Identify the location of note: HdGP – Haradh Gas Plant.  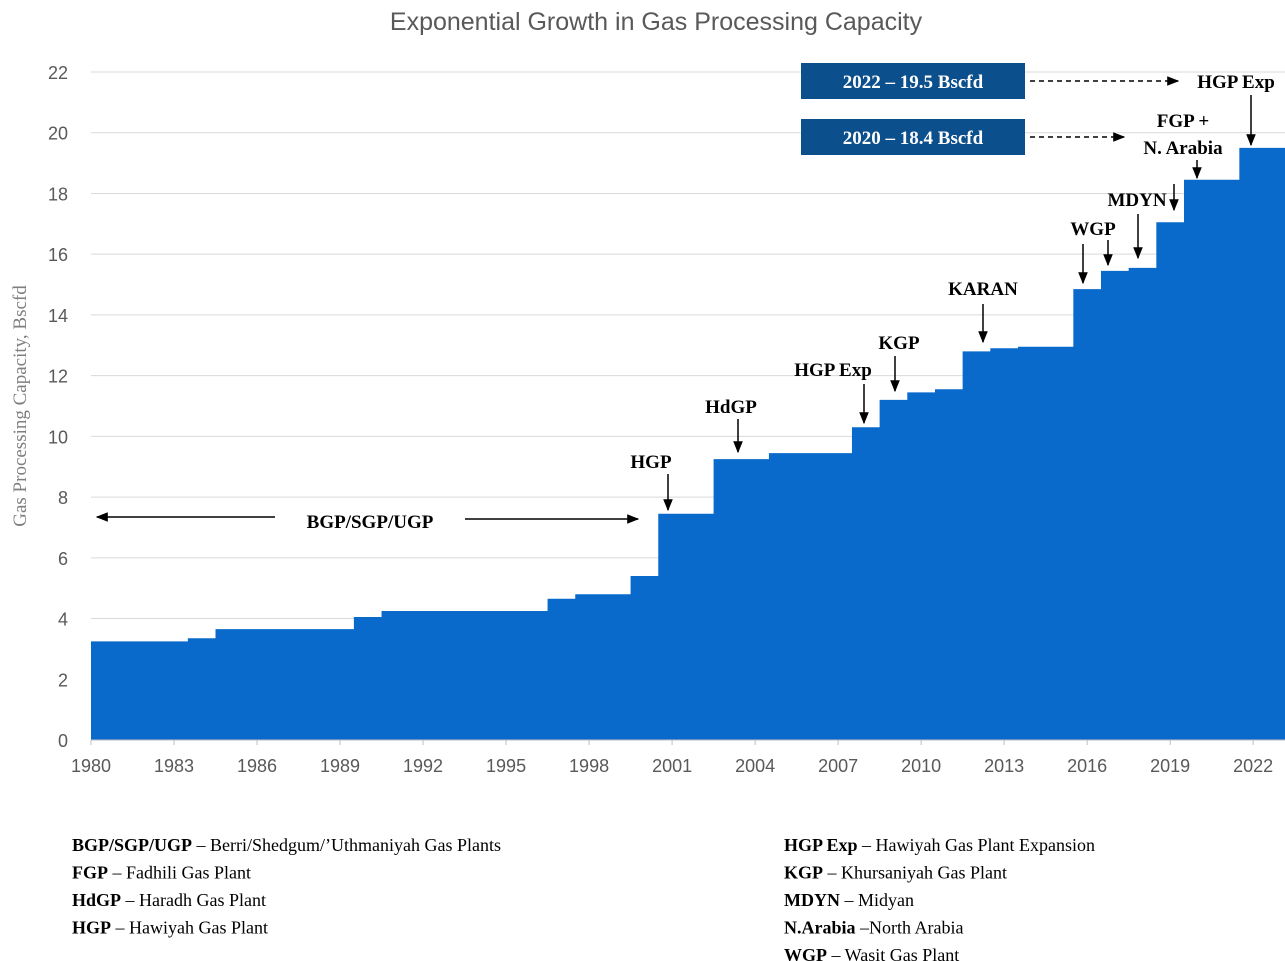
(169, 900).